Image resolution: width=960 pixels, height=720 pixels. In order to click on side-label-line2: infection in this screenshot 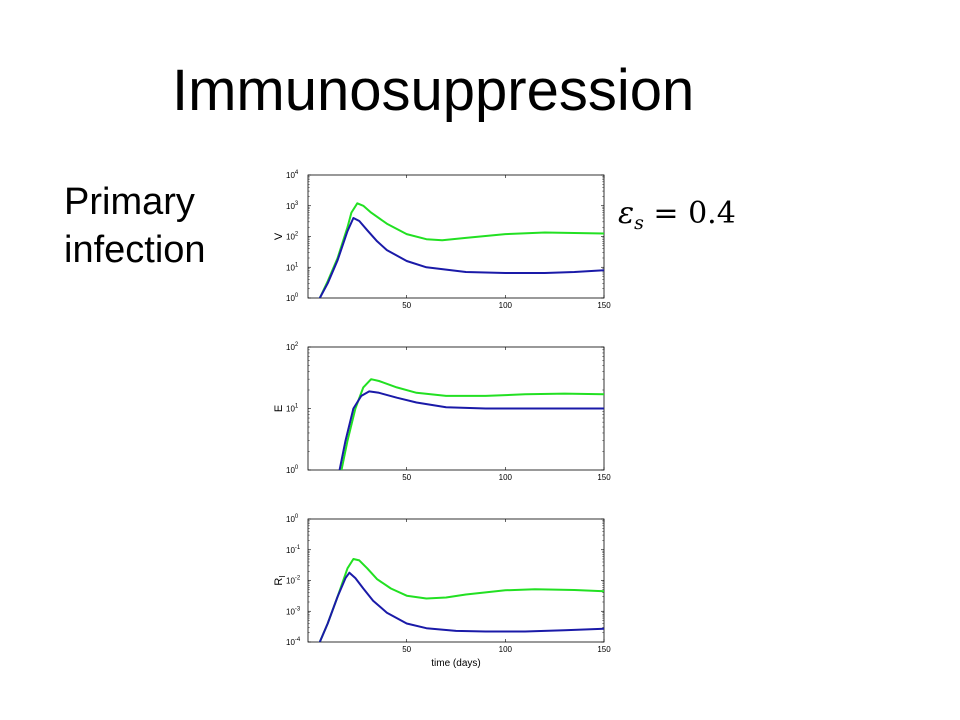, I will do `click(135, 250)`.